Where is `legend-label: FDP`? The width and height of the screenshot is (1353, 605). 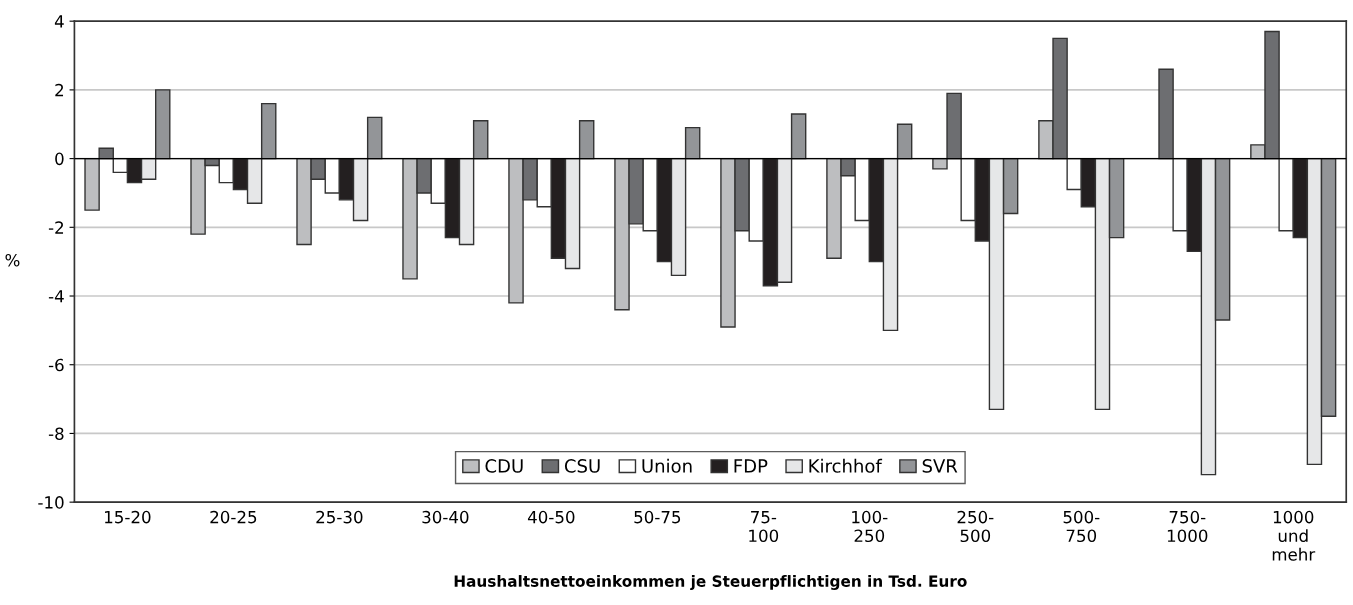 legend-label: FDP is located at coordinates (751, 466).